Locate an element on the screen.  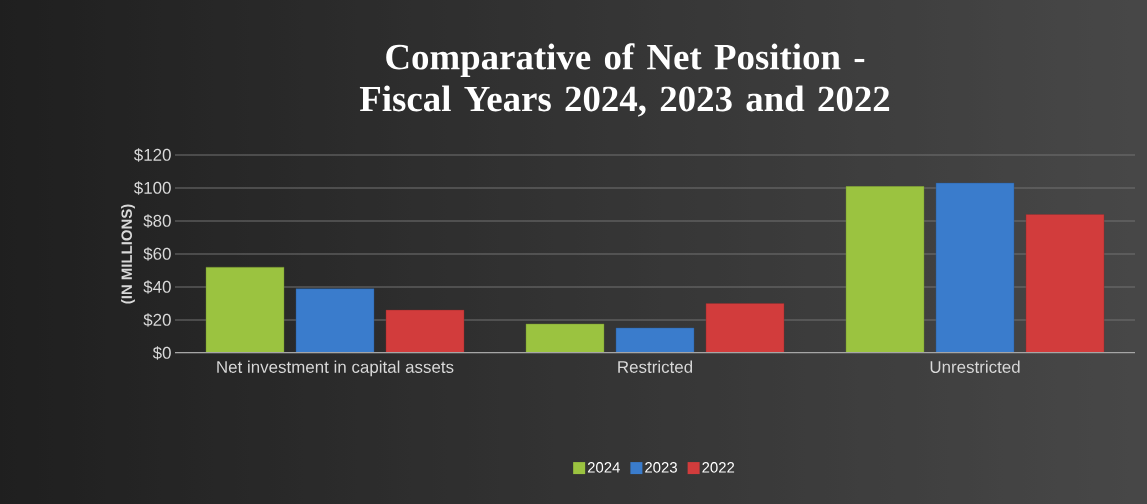
legend-label: 2024 is located at coordinates (603, 467).